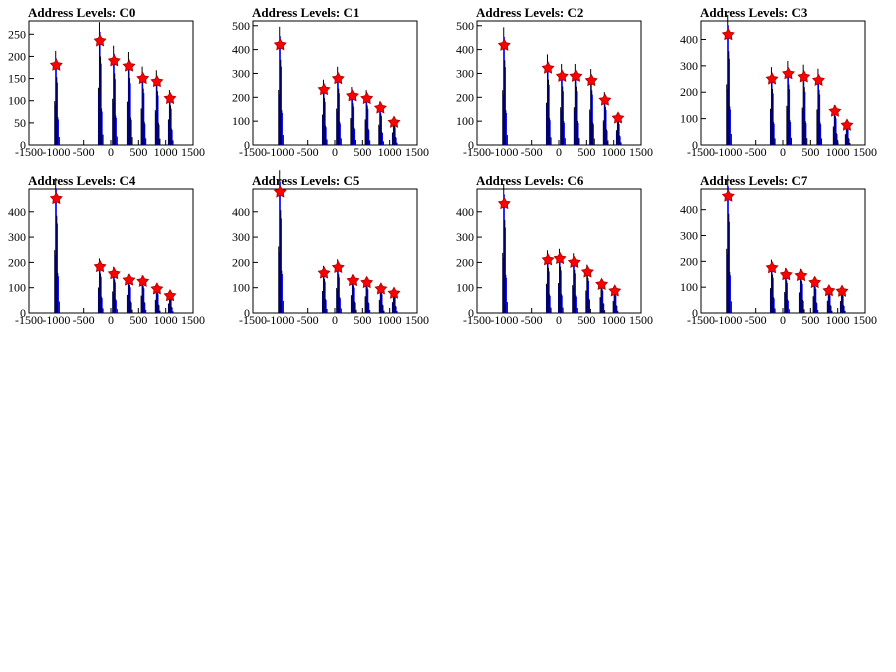 The image size is (896, 672). Describe the element at coordinates (559, 83) in the screenshot. I see `plot-frame` at that location.